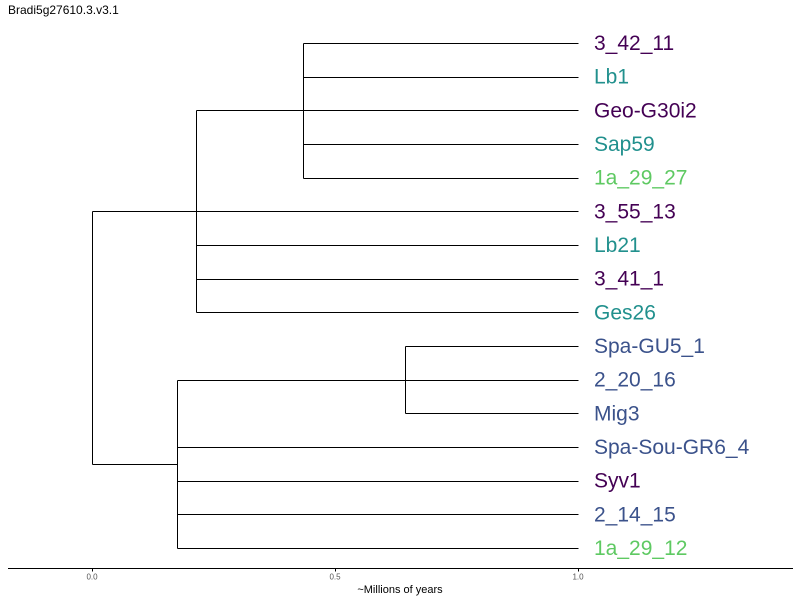 This screenshot has height=600, width=800. What do you see at coordinates (672, 447) in the screenshot?
I see `tip-label: Spa-Sou-GR6_4` at bounding box center [672, 447].